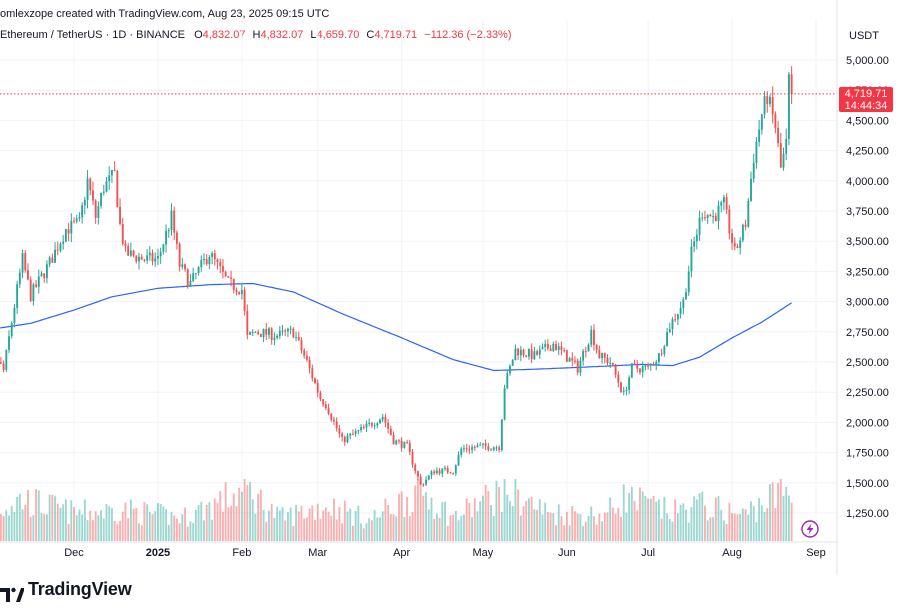 The width and height of the screenshot is (905, 613). I want to click on price-tick-label: 1,500.00, so click(867, 484).